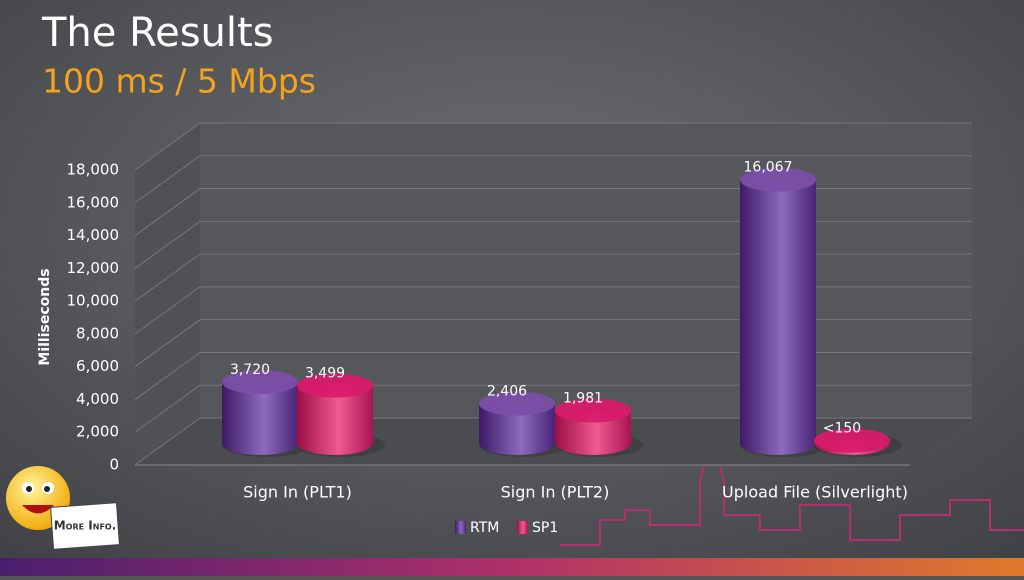  Describe the element at coordinates (325, 374) in the screenshot. I see `value-label: 3,499` at that location.